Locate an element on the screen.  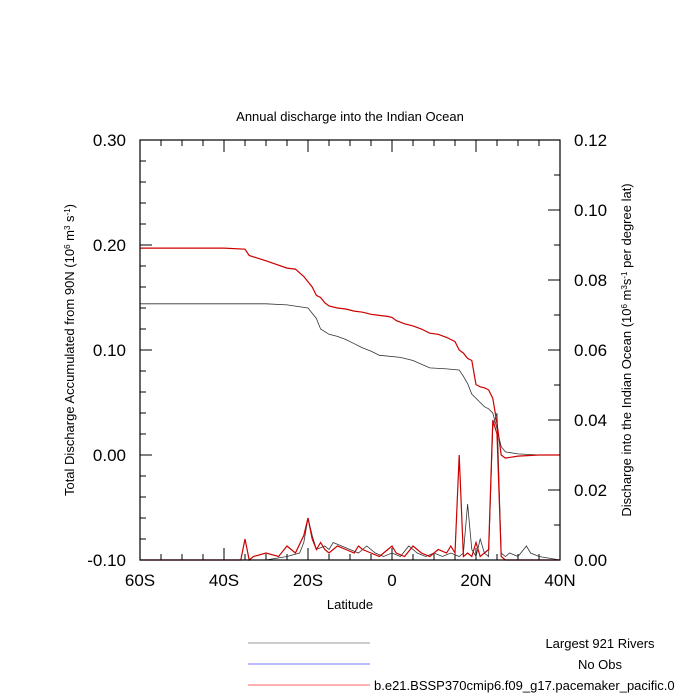
y-right-tick-label: 0.12 is located at coordinates (590, 140).